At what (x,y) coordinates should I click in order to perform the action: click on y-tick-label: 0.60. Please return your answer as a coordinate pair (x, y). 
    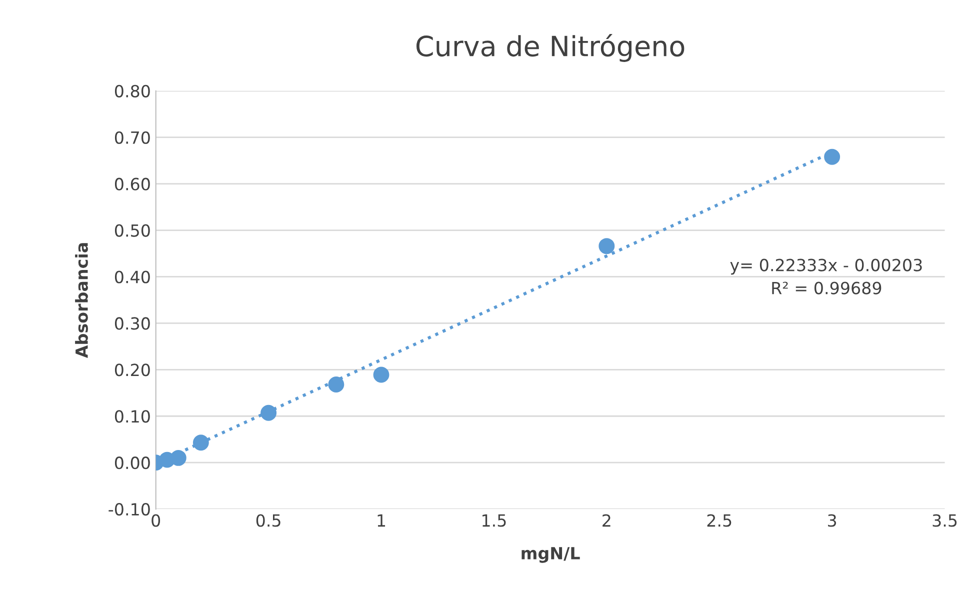
    Looking at the image, I should click on (132, 184).